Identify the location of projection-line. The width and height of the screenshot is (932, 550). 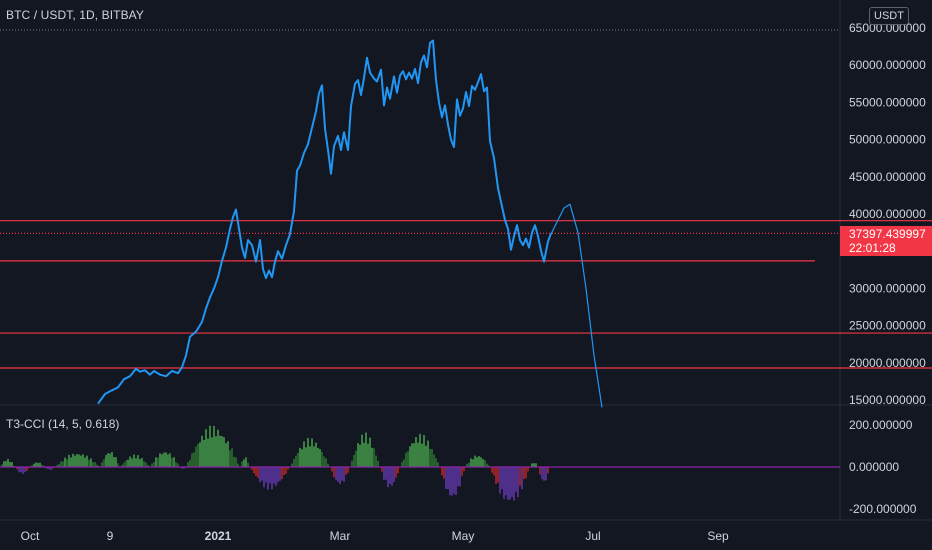
(576, 305).